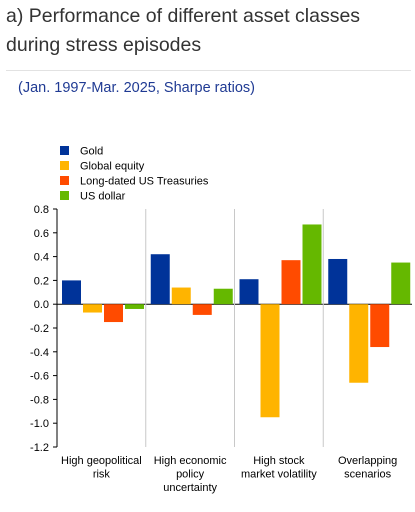  I want to click on legend-label-3: US dollar, so click(103, 197).